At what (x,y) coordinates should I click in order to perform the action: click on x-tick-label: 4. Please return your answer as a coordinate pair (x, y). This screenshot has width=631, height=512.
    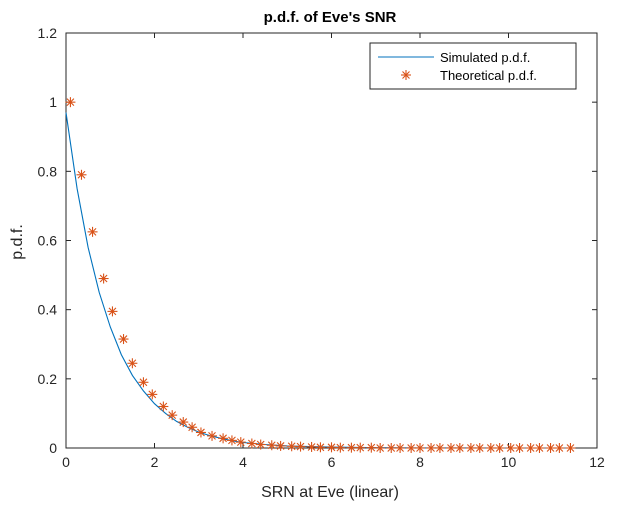
    Looking at the image, I should click on (243, 462).